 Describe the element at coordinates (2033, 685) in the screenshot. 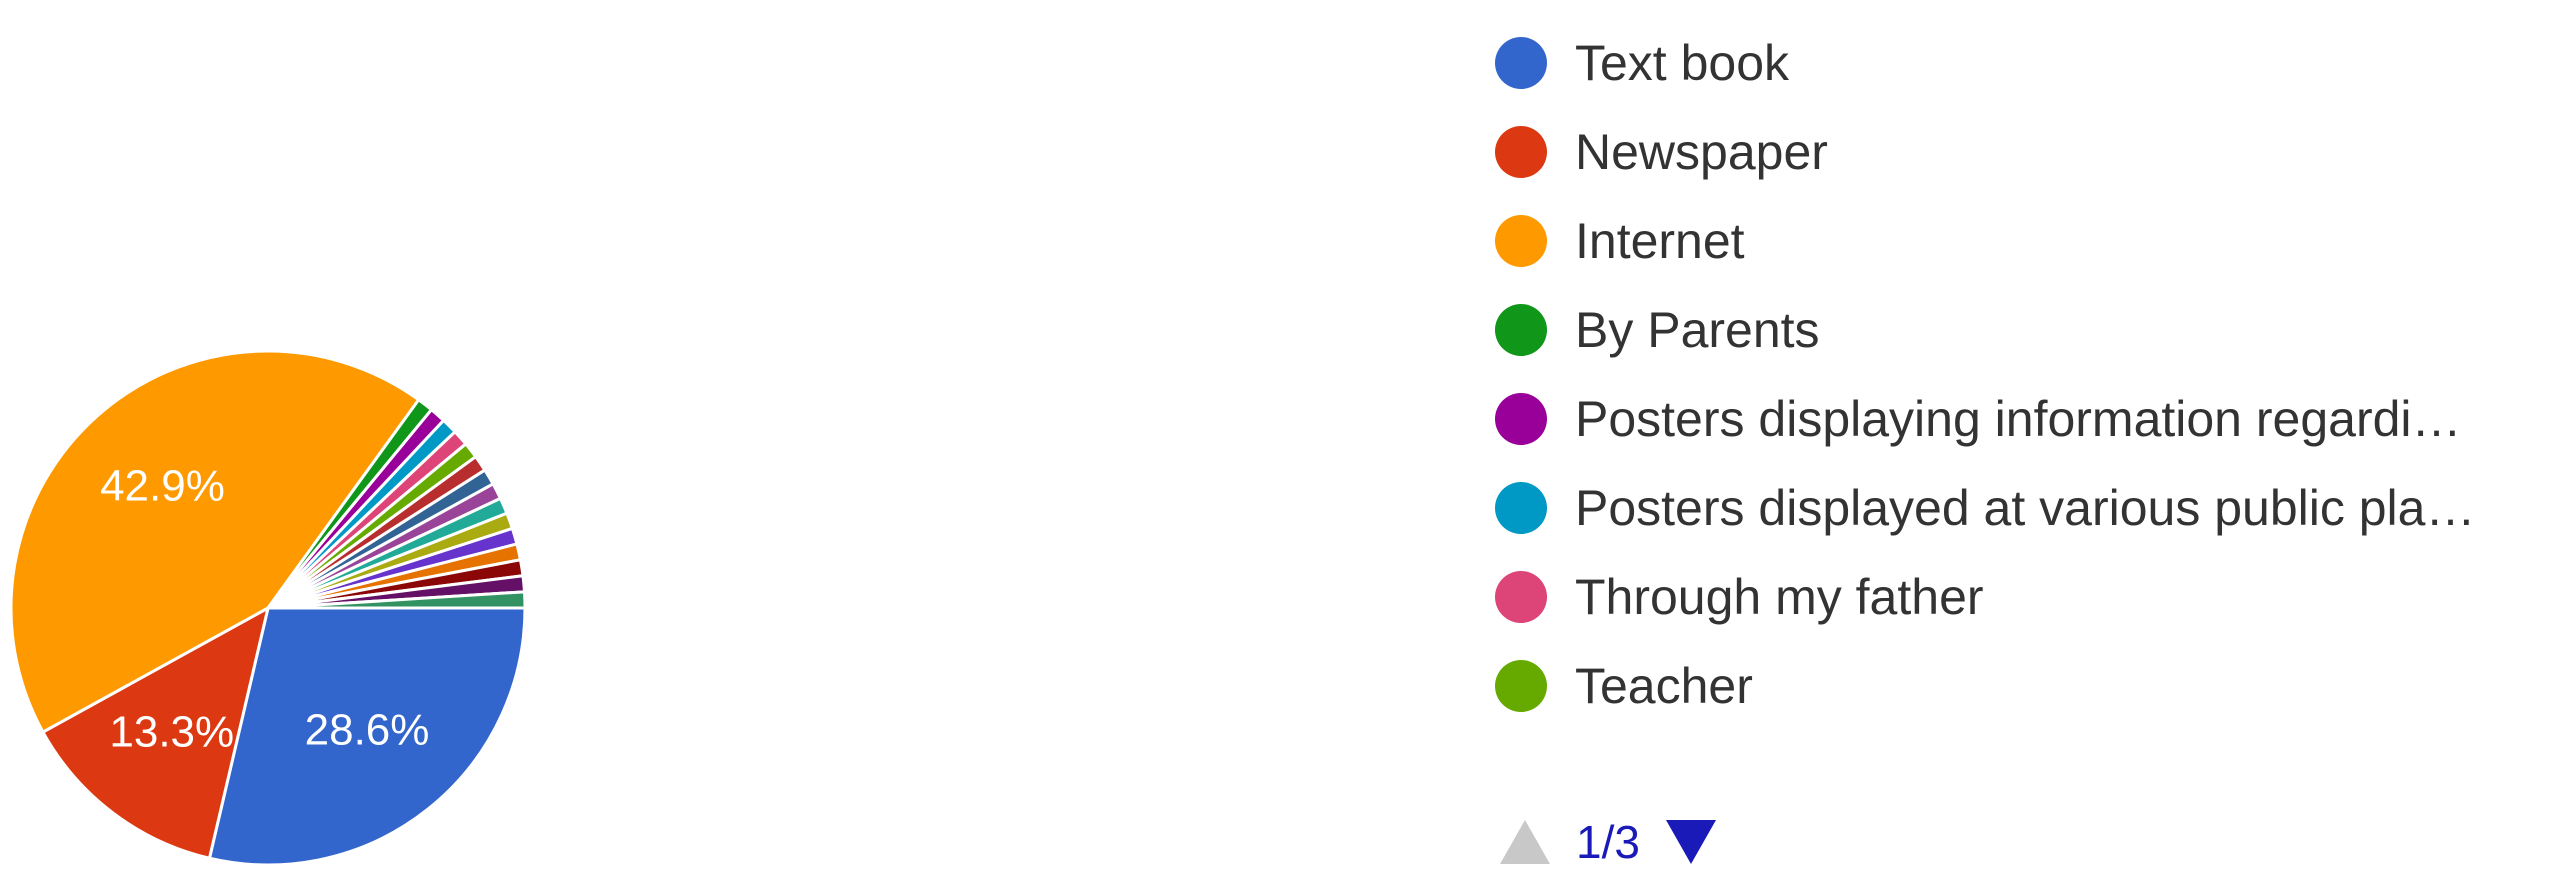

I see `legend-item-teacher: Teacher` at that location.